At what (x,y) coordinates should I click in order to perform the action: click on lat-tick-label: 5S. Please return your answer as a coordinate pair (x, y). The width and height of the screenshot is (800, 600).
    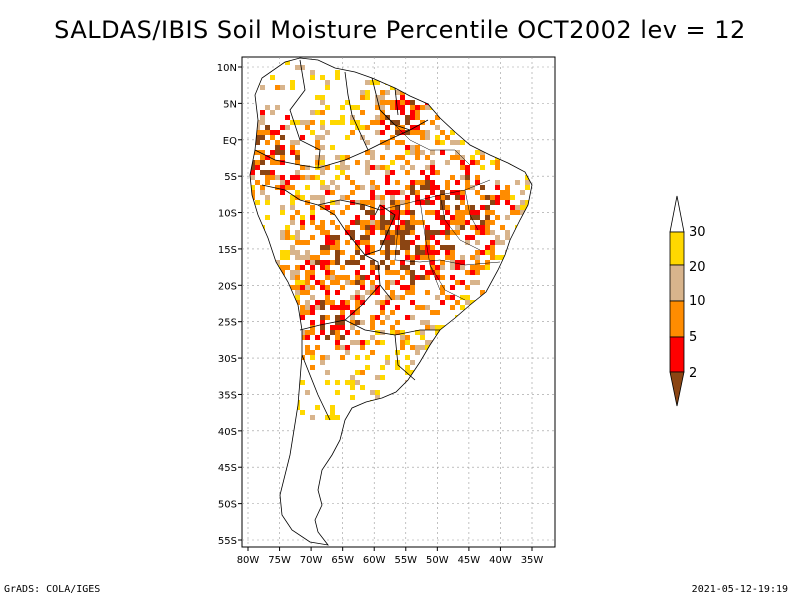
    Looking at the image, I should click on (230, 177).